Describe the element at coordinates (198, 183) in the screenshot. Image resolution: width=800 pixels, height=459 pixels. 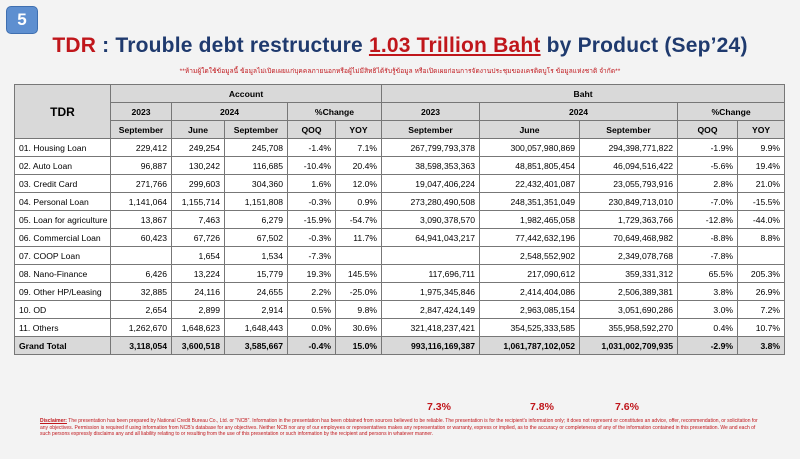
I see `cell-a-jun: 299,603` at that location.